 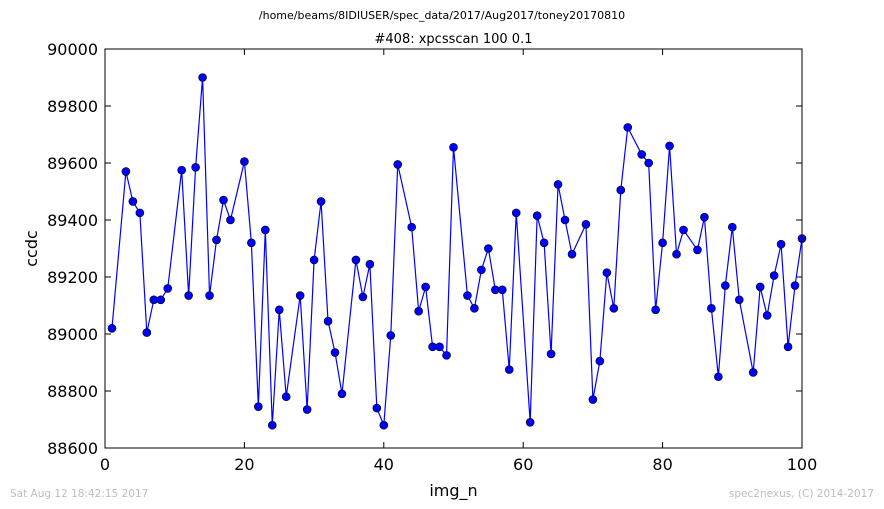 What do you see at coordinates (72, 448) in the screenshot?
I see `y-tick-label: 88600` at bounding box center [72, 448].